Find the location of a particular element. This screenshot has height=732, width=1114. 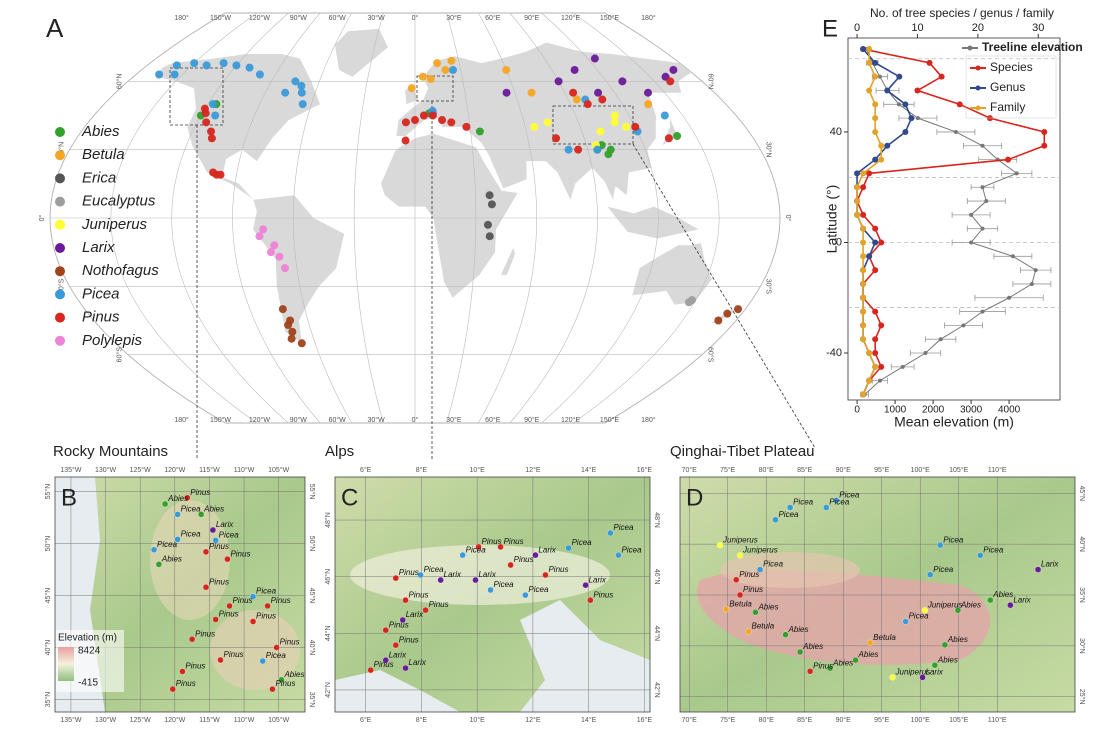

terrain-c is located at coordinates (492, 594).